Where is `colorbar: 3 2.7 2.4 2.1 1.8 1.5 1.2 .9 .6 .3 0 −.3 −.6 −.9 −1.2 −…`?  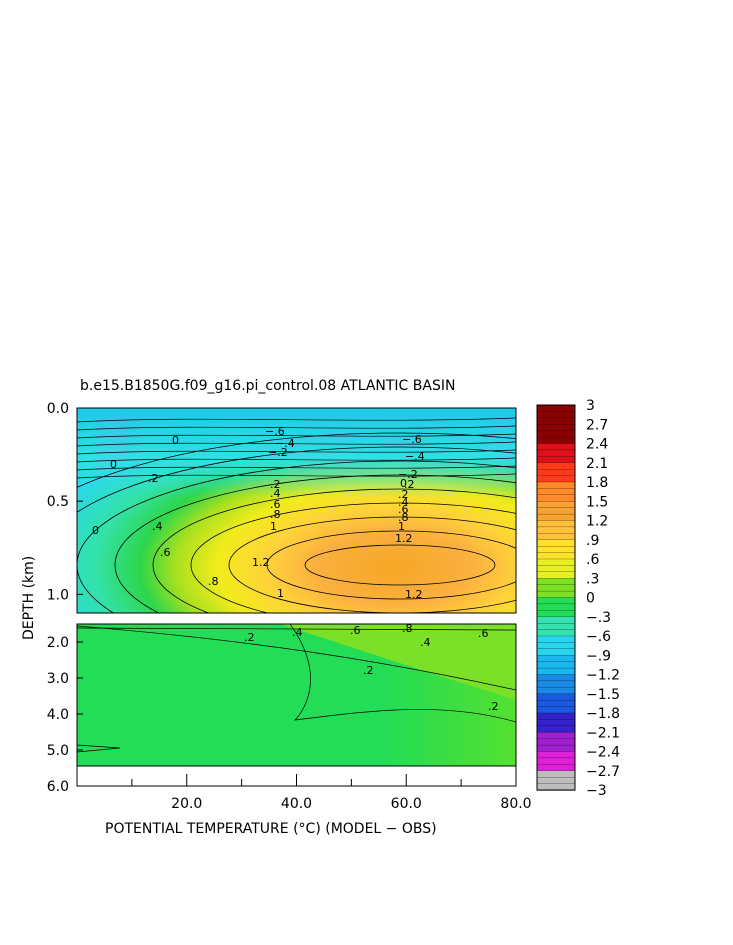 colorbar: 3 2.7 2.4 2.1 1.8 1.5 1.2 .9 .6 .3 0 −.3 −.6 −.9 −1.2 −… is located at coordinates (578, 598).